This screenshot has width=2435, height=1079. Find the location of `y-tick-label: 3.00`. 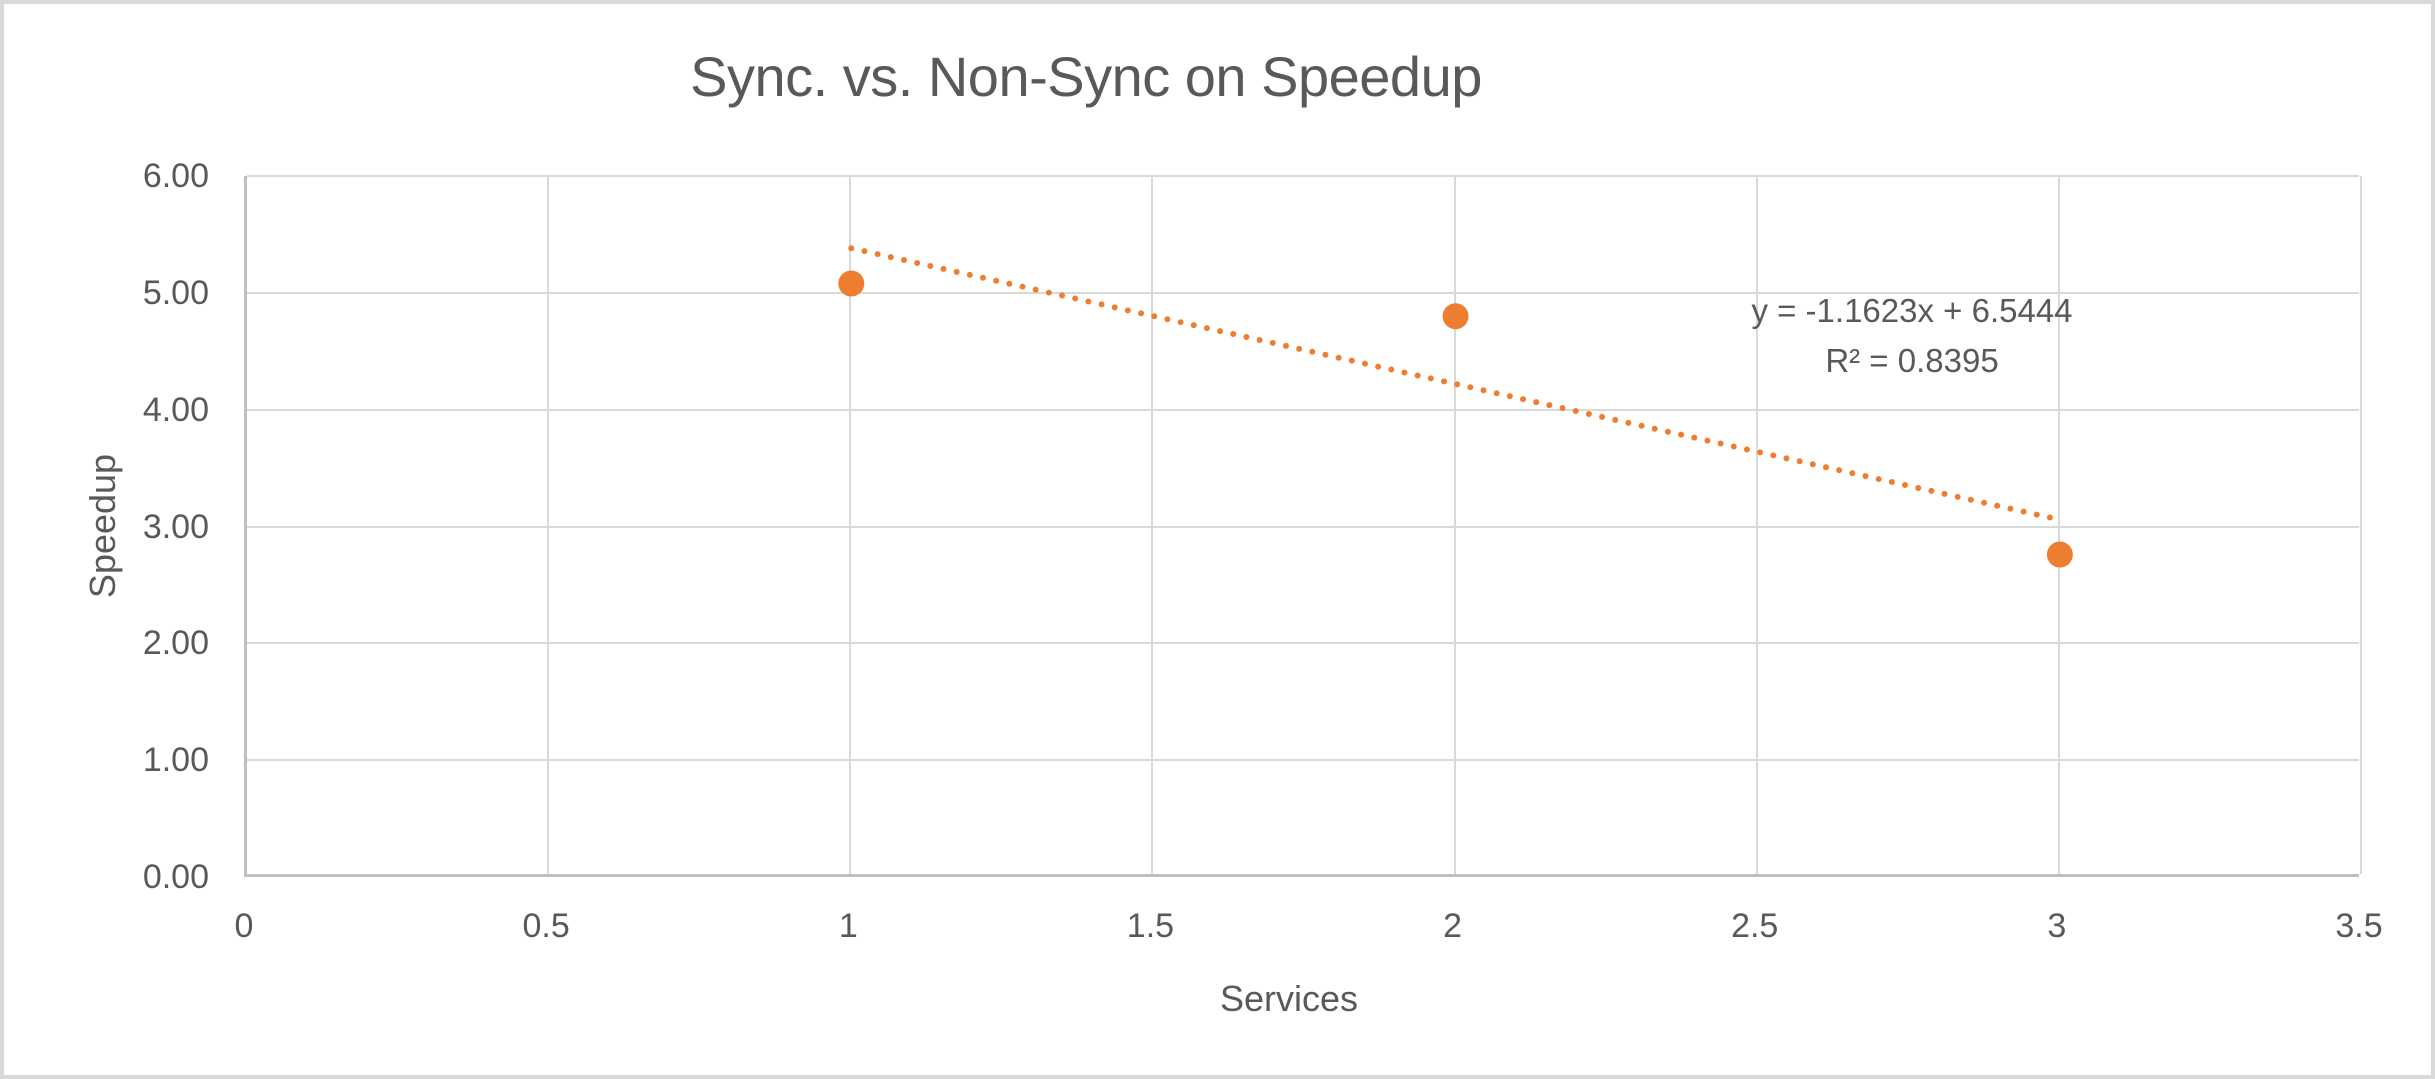

y-tick-label: 3.00 is located at coordinates (175, 526).